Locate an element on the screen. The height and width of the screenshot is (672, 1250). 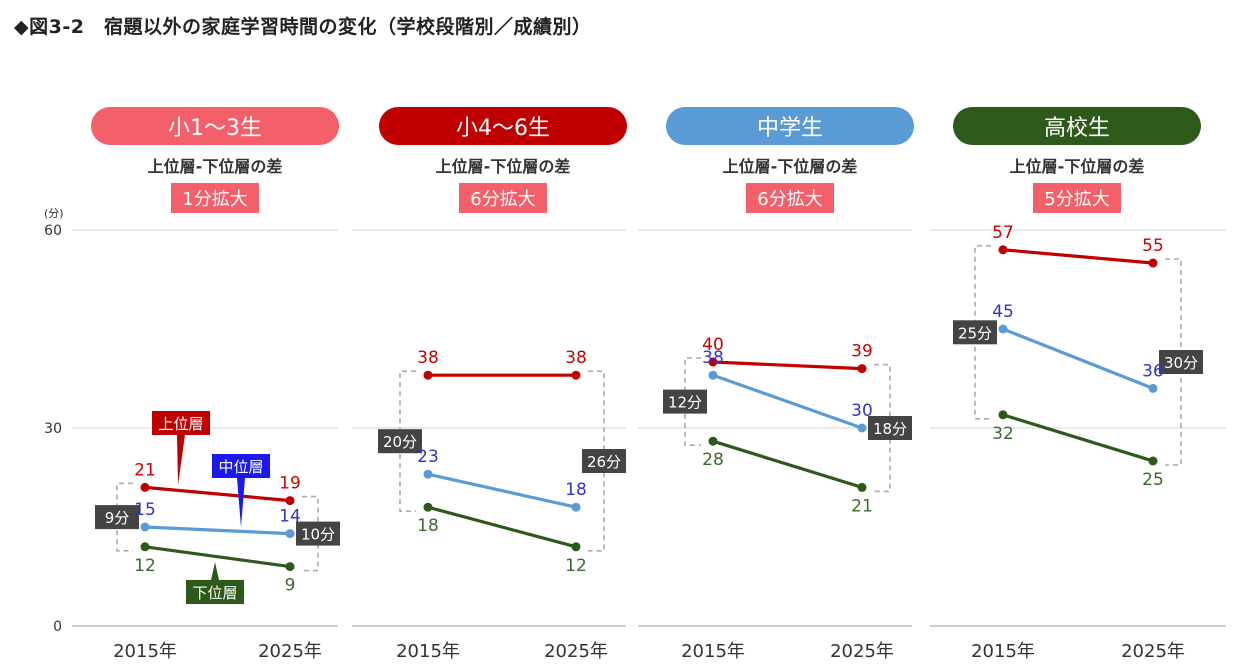
gap-label-2015: 20分 is located at coordinates (400, 442).